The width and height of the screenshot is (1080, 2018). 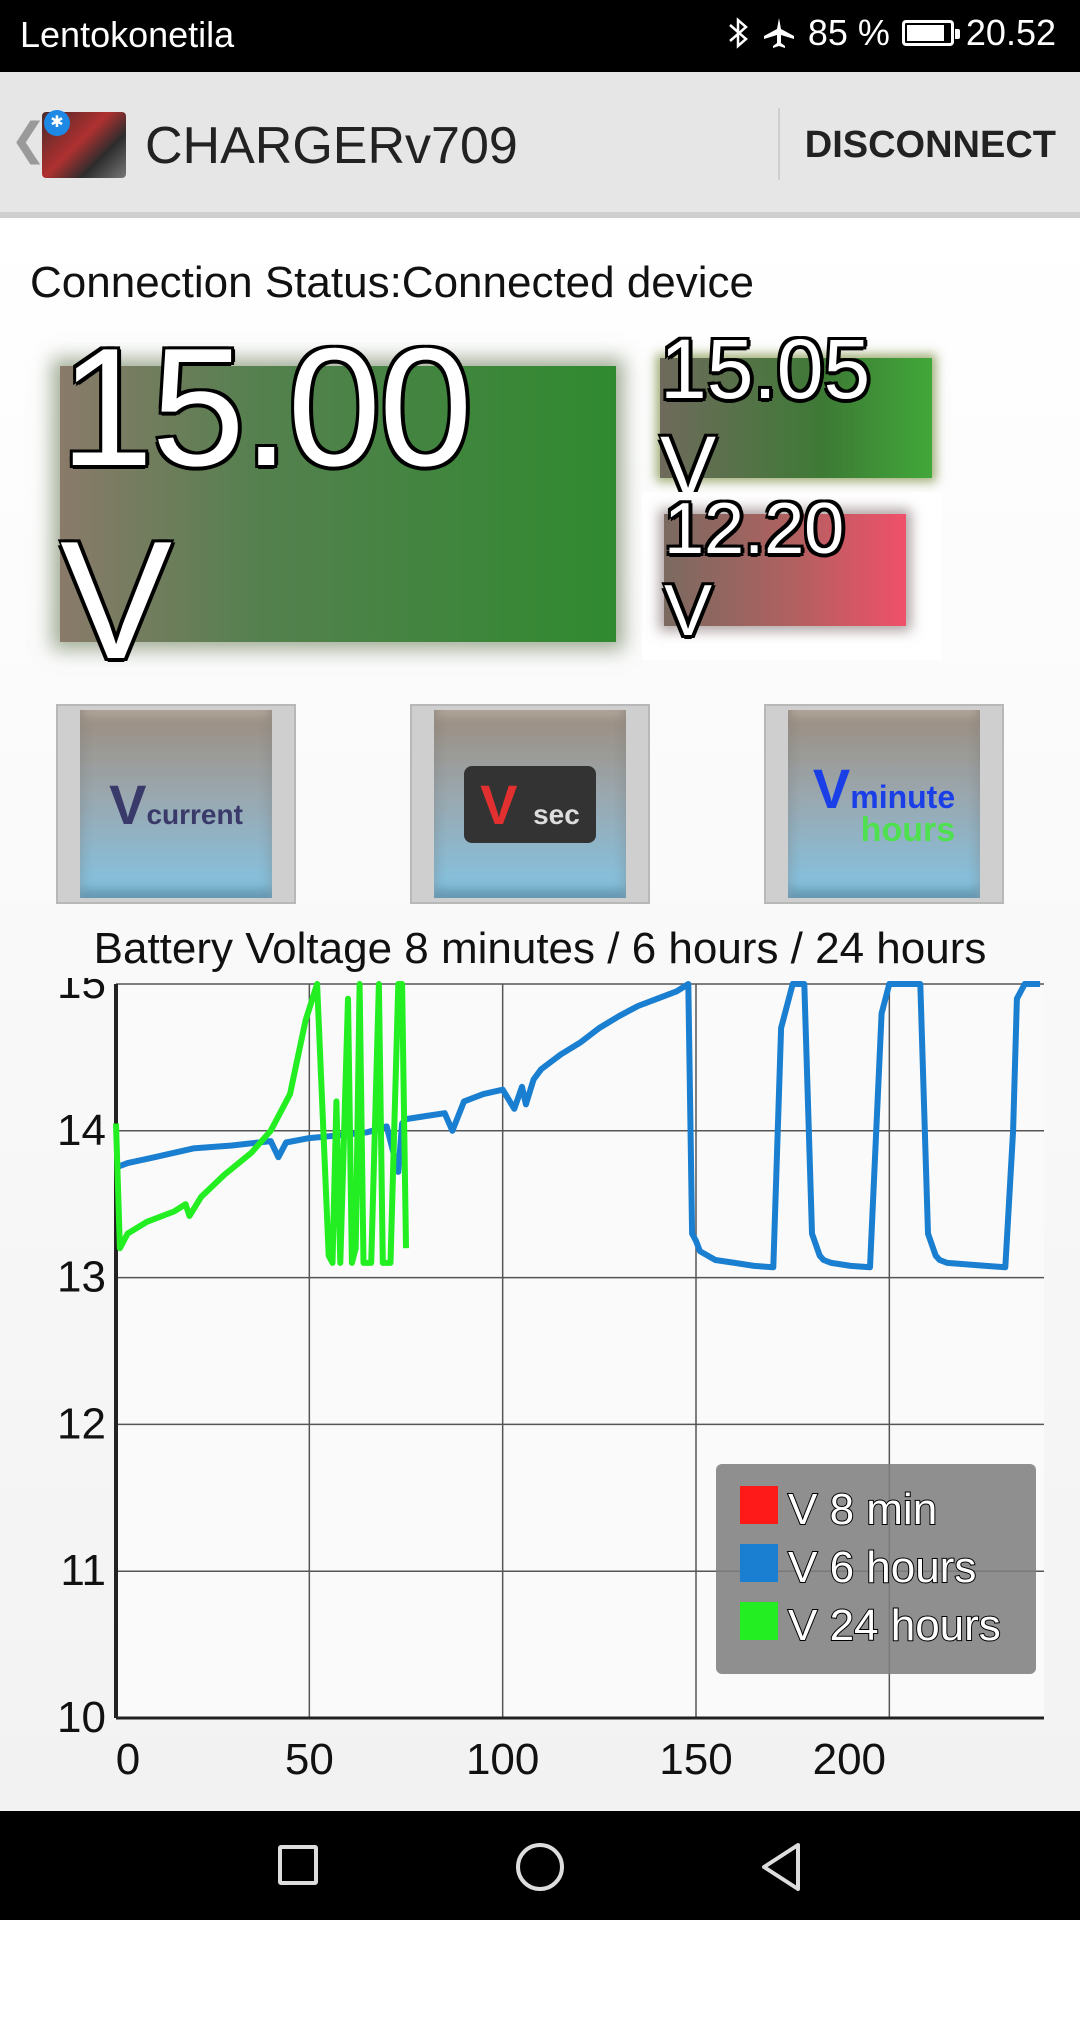 I want to click on recents-square-icon, so click(x=298, y=1865).